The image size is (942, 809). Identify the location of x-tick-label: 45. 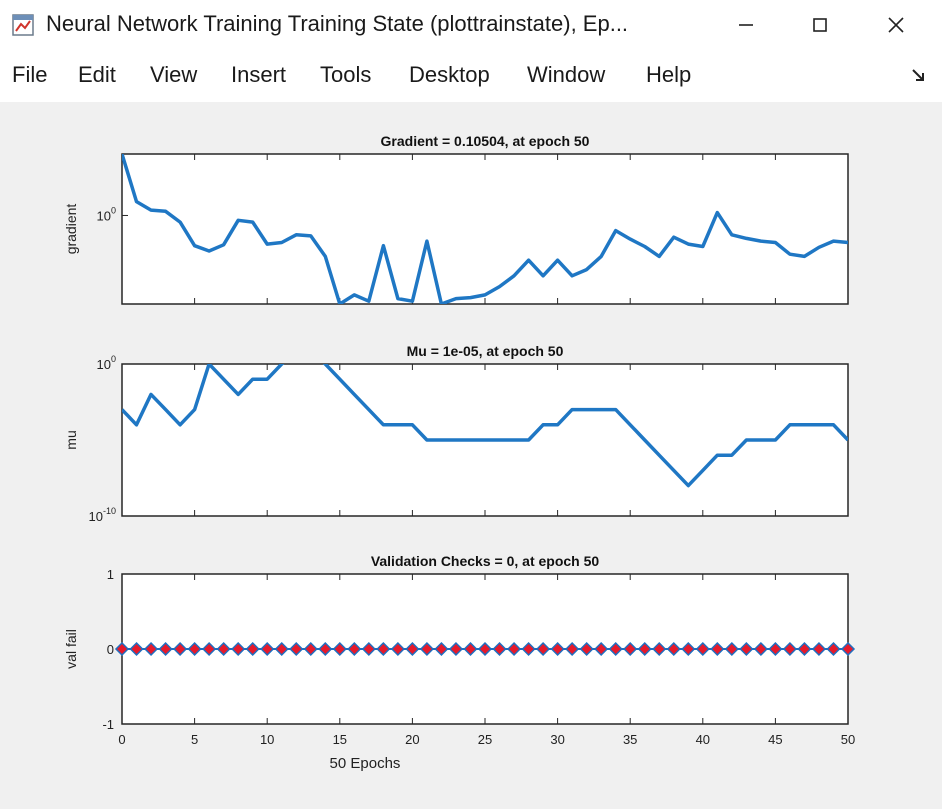
(775, 739).